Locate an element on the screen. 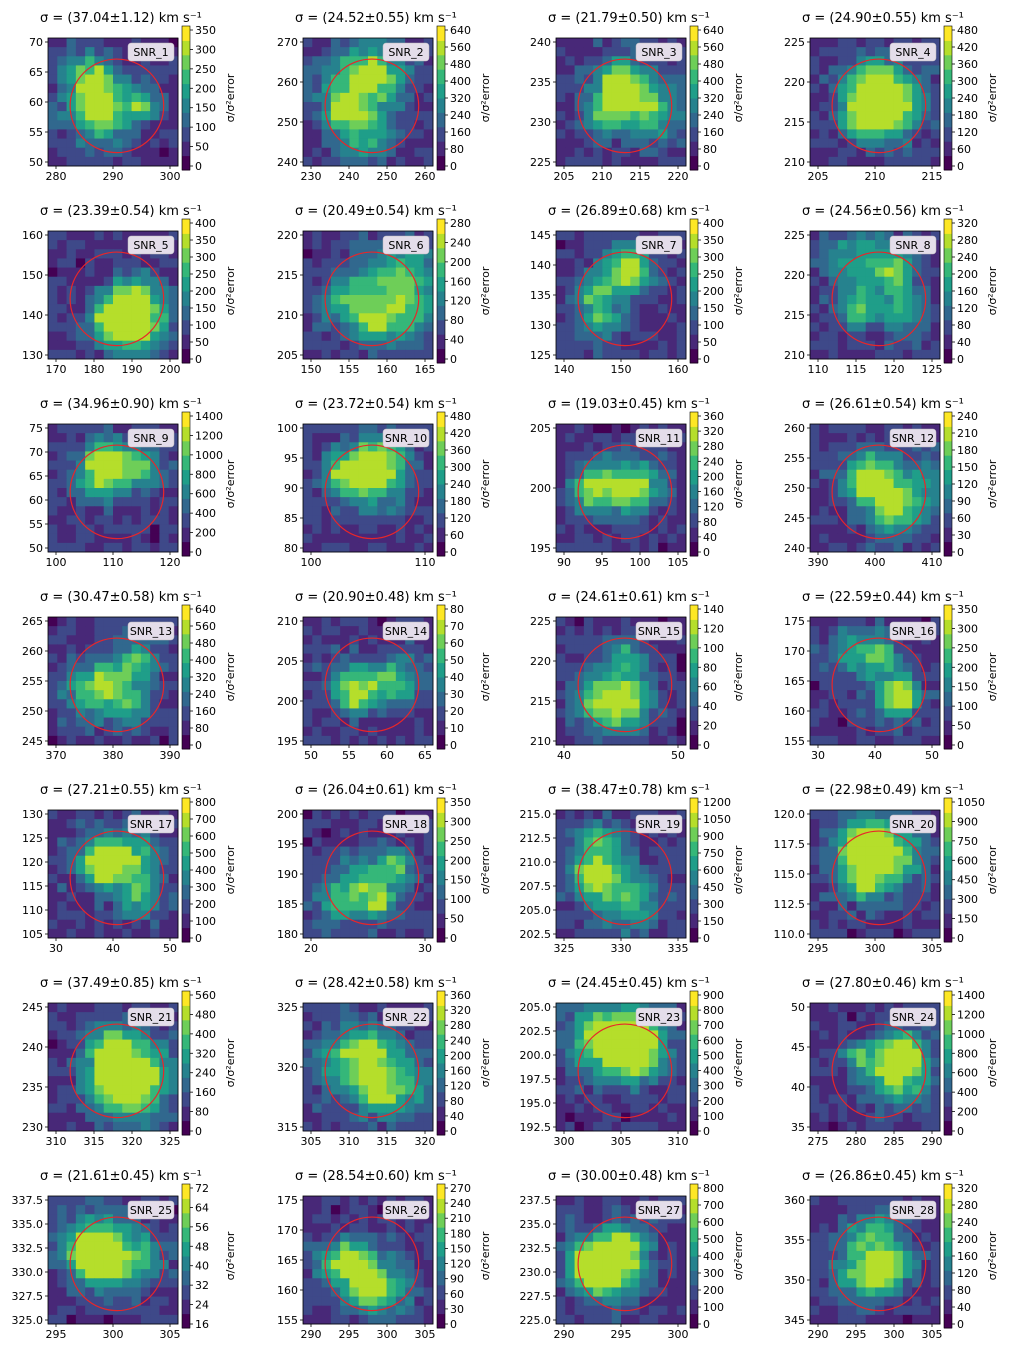 This screenshot has width=1018, height=1351. colorbar-tick-label: 0 is located at coordinates (453, 745).